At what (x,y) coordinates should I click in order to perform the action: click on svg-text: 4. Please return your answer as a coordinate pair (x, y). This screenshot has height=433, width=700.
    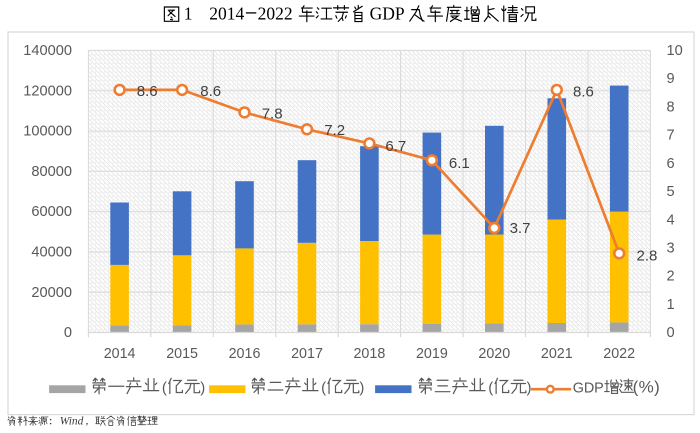
    Looking at the image, I should click on (671, 220).